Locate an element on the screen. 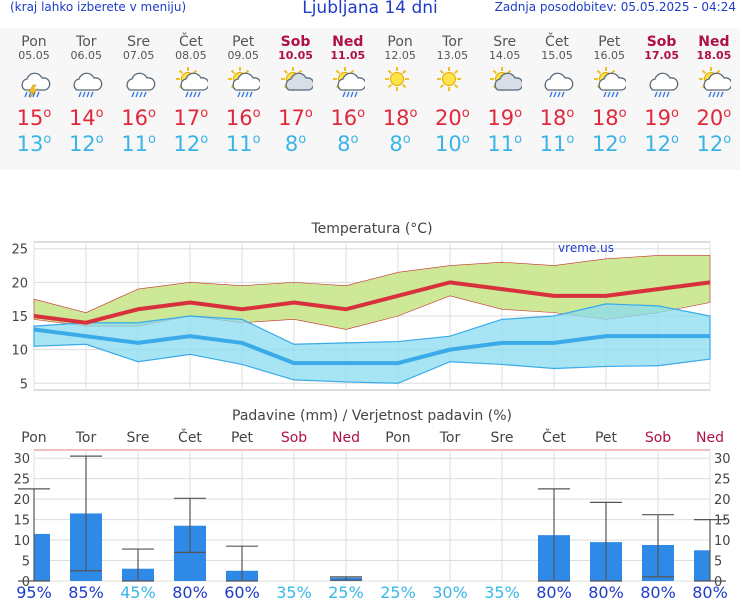  day-date: 10.05 is located at coordinates (295, 55).